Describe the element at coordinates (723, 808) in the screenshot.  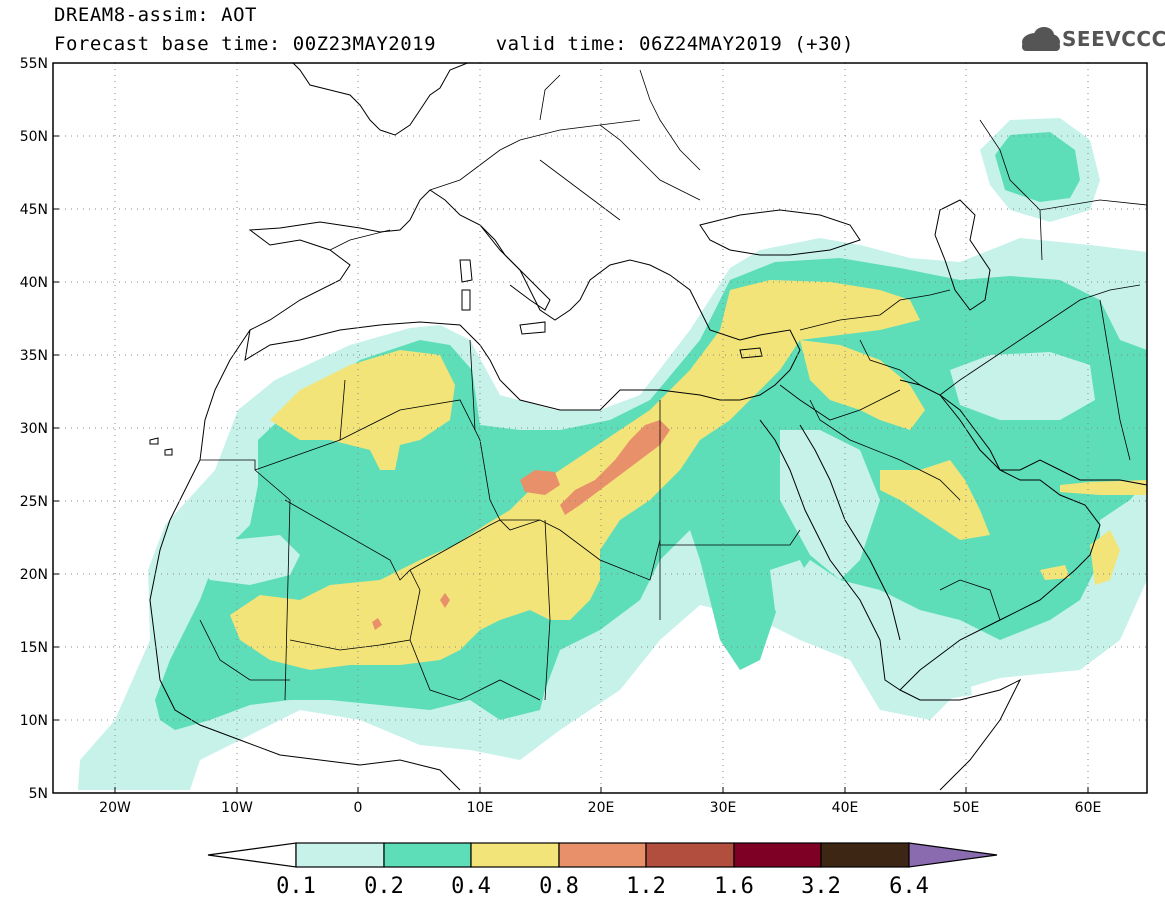
I see `lon-label: 30E` at that location.